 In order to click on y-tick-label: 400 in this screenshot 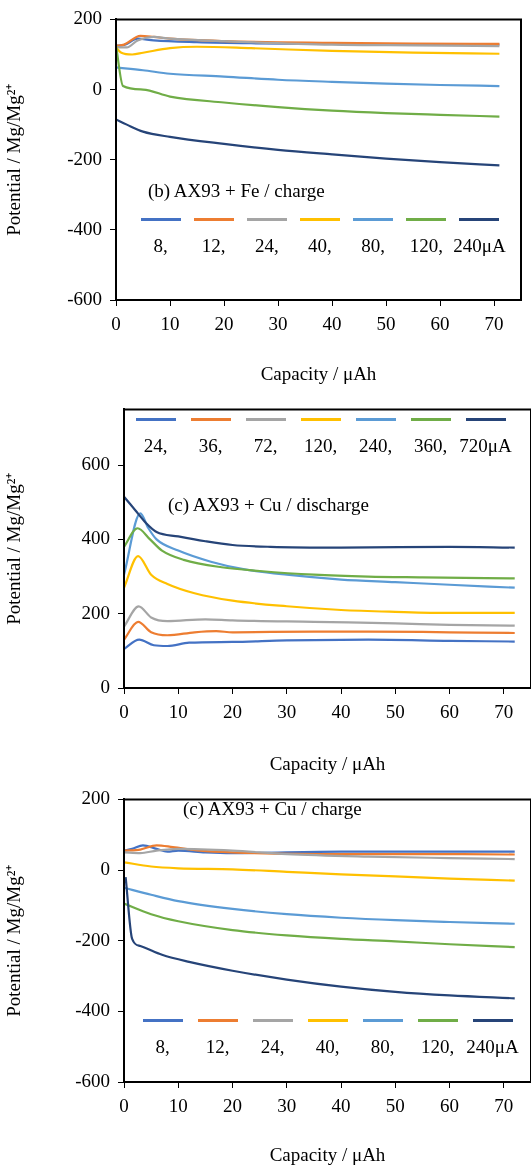, I will do `click(95, 538)`.